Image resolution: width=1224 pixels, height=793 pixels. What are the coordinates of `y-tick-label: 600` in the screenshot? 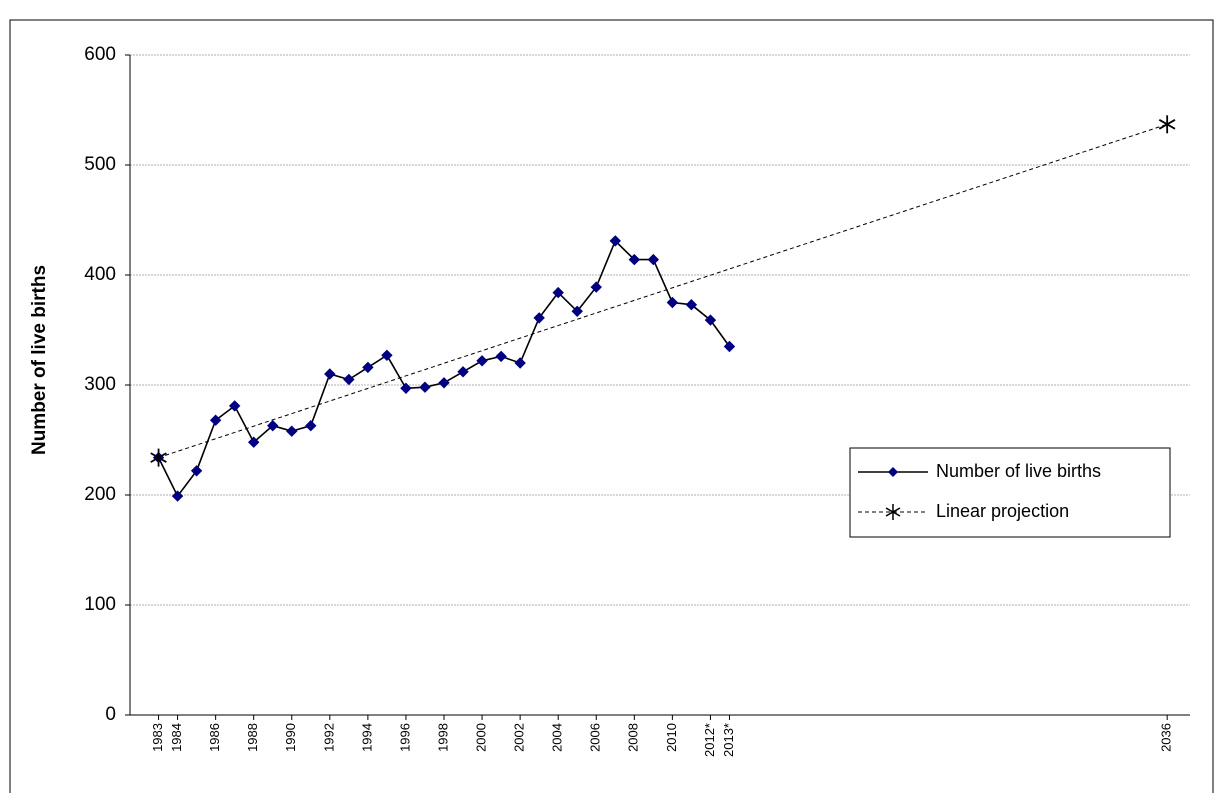 It's located at (100, 54).